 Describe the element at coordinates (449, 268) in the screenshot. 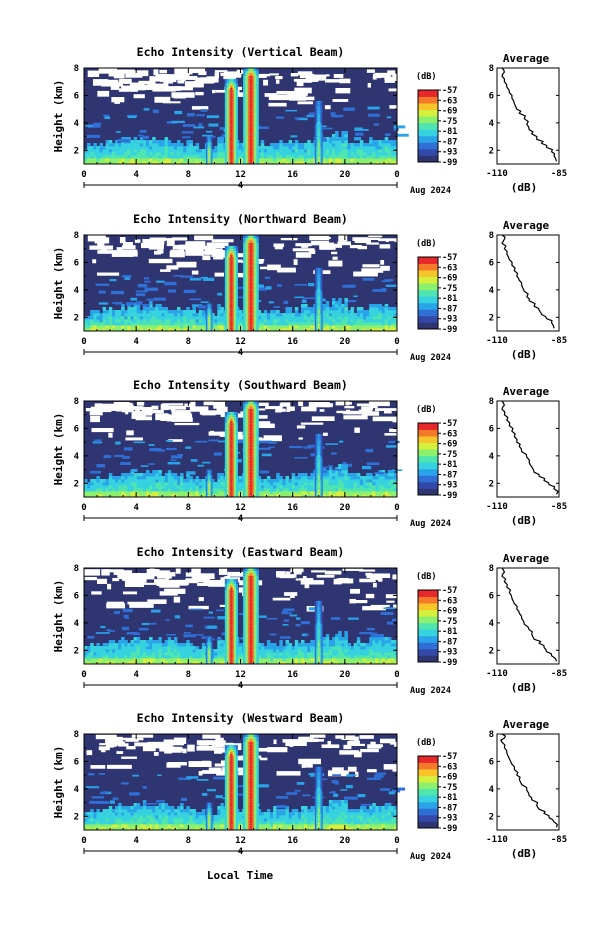

I see `colorbar-tick-label: -63` at that location.